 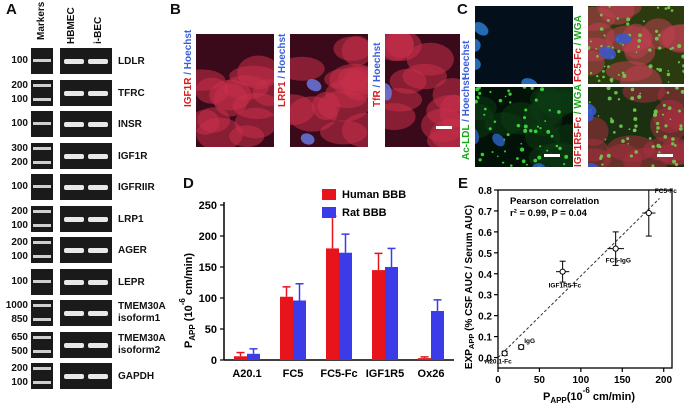 I want to click on molecular-weight-label: 650, so click(x=19, y=337).